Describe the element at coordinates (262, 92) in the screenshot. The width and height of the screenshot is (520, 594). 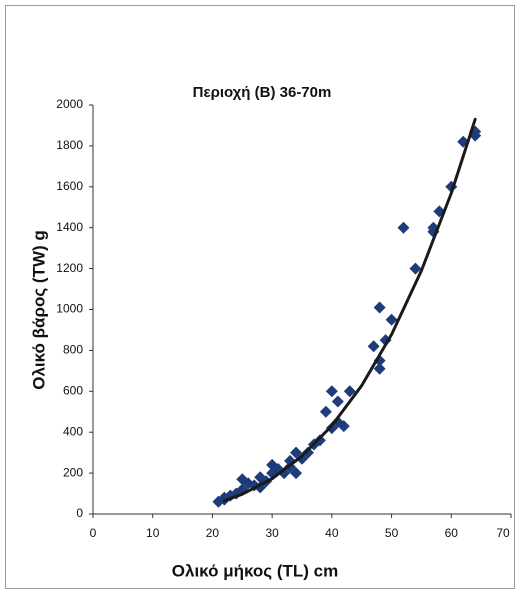
I see `chart-title: Περιοχή (Β) 36-70m` at that location.